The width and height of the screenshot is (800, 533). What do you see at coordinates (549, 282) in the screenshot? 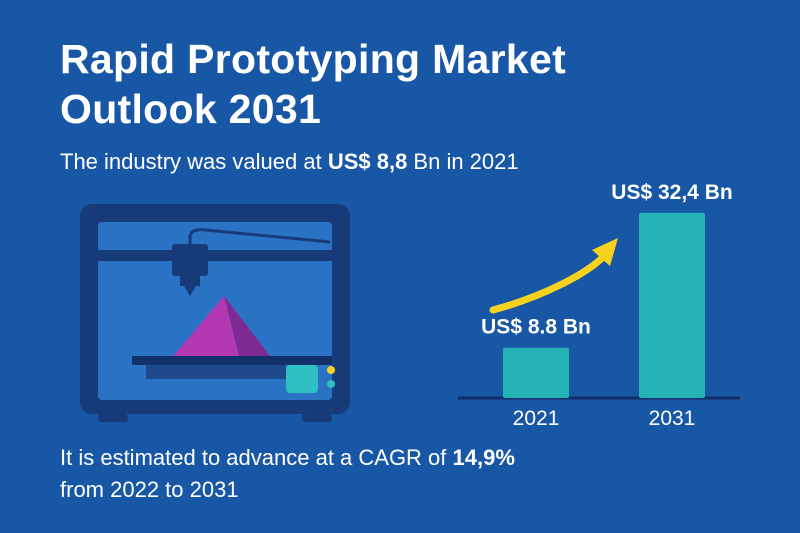
I see `trend-arrow-icon` at bounding box center [549, 282].